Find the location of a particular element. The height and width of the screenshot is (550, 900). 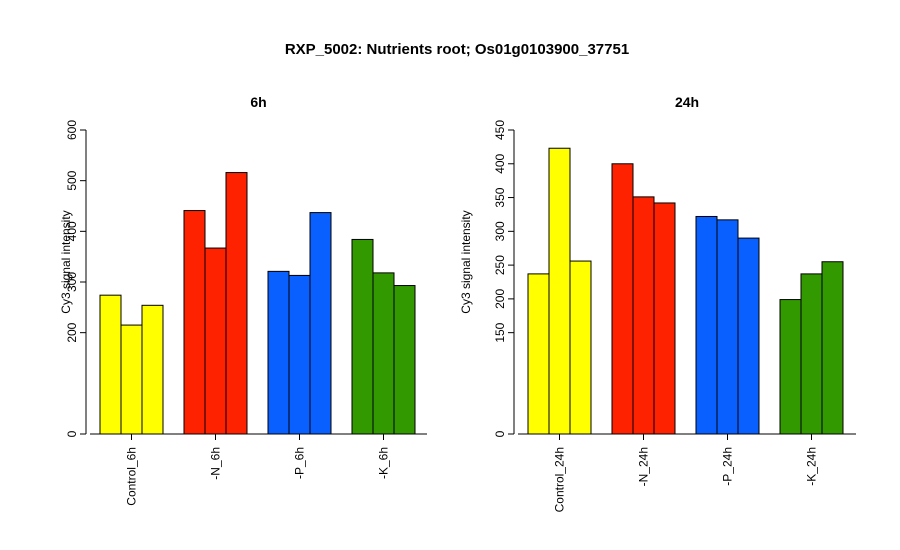

x-category-label: -P_6h is located at coordinates (300, 463).